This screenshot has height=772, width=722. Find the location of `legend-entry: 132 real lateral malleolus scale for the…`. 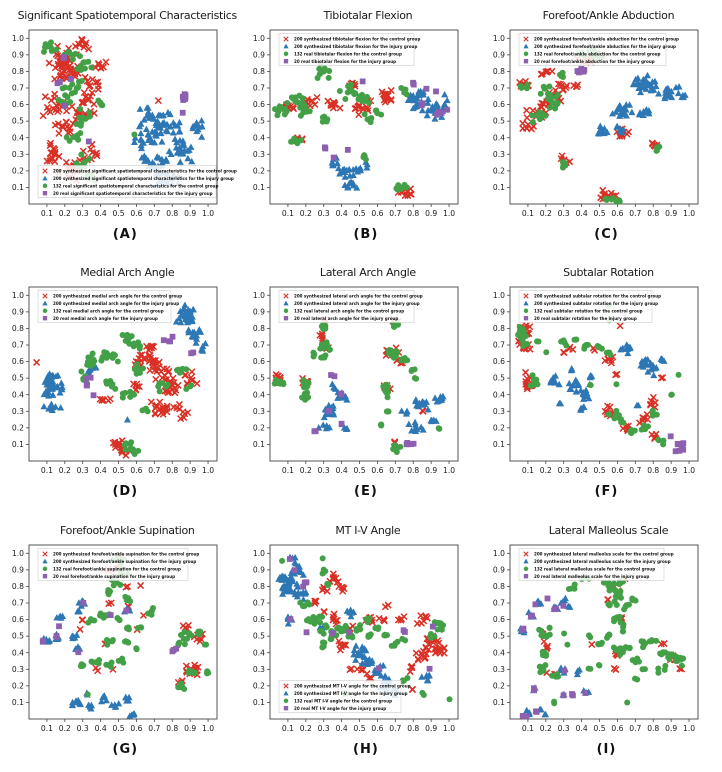

legend-entry: 132 real lateral malleolus scale for the… is located at coordinates (590, 568).